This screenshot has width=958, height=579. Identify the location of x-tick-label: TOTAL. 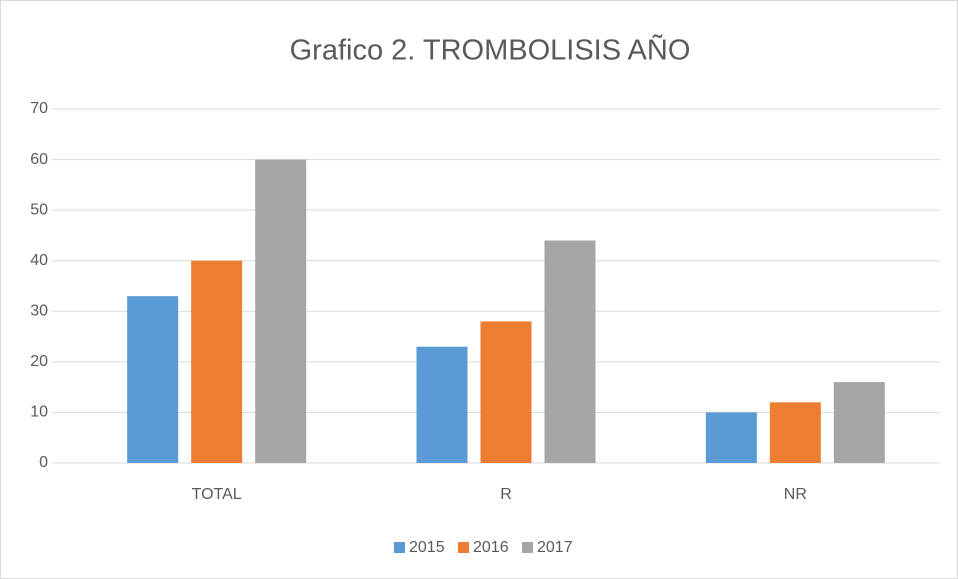
(217, 494).